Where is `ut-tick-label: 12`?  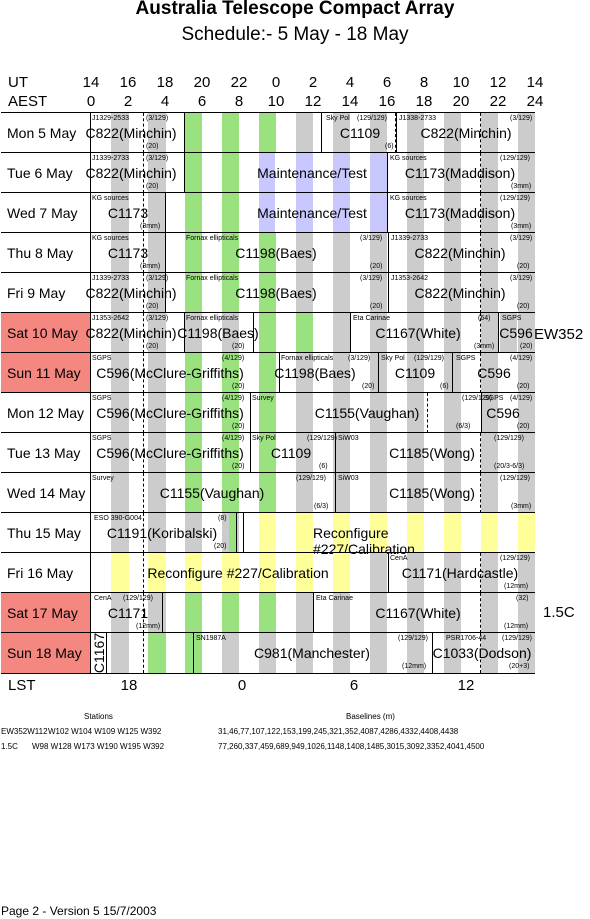
ut-tick-label: 12 is located at coordinates (498, 82).